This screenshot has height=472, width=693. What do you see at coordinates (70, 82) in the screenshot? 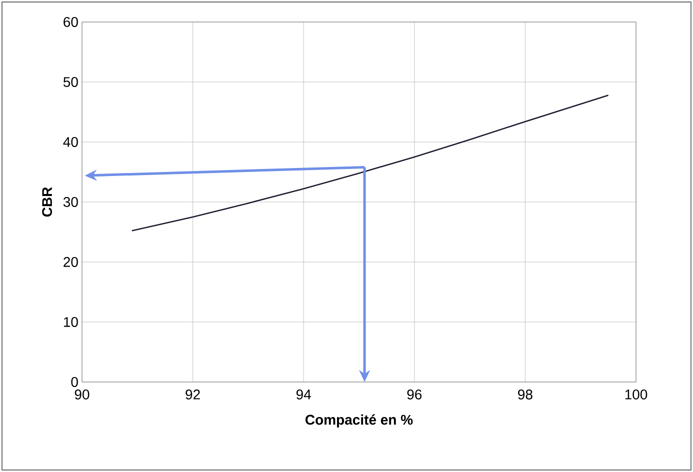
I see `y-tick-label: 50` at bounding box center [70, 82].